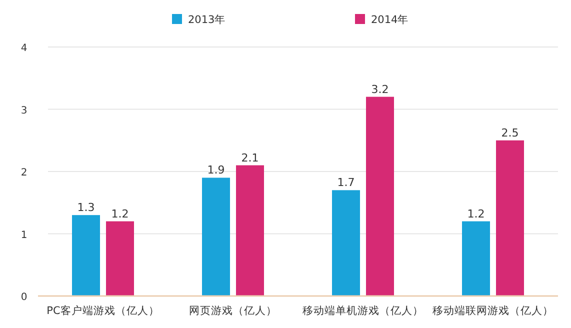 This screenshot has height=328, width=571. Describe the element at coordinates (250, 157) in the screenshot. I see `data-label: 2.1` at that location.